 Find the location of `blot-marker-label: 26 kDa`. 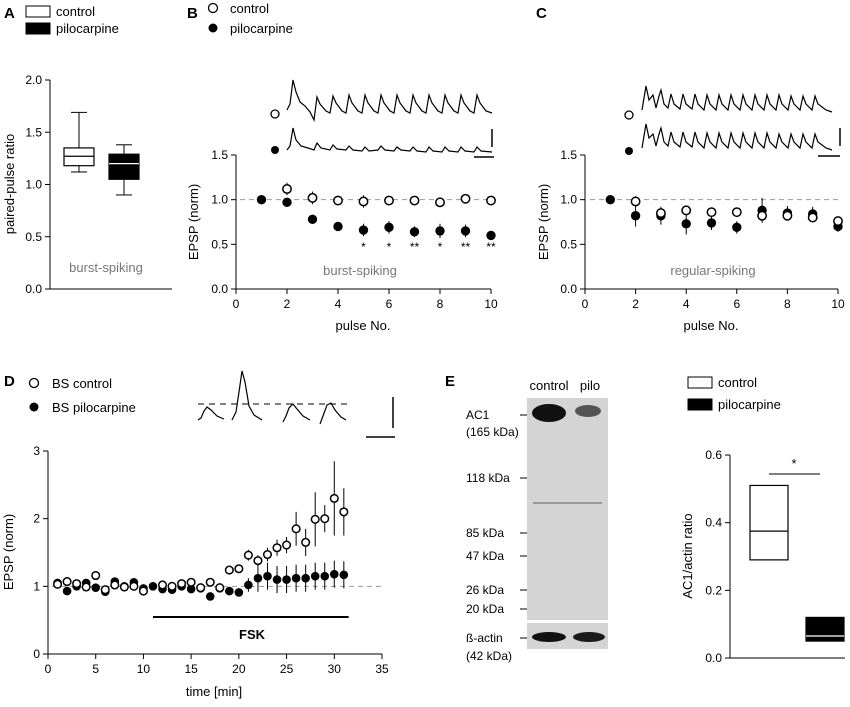

blot-marker-label: 26 kDa is located at coordinates (485, 590).